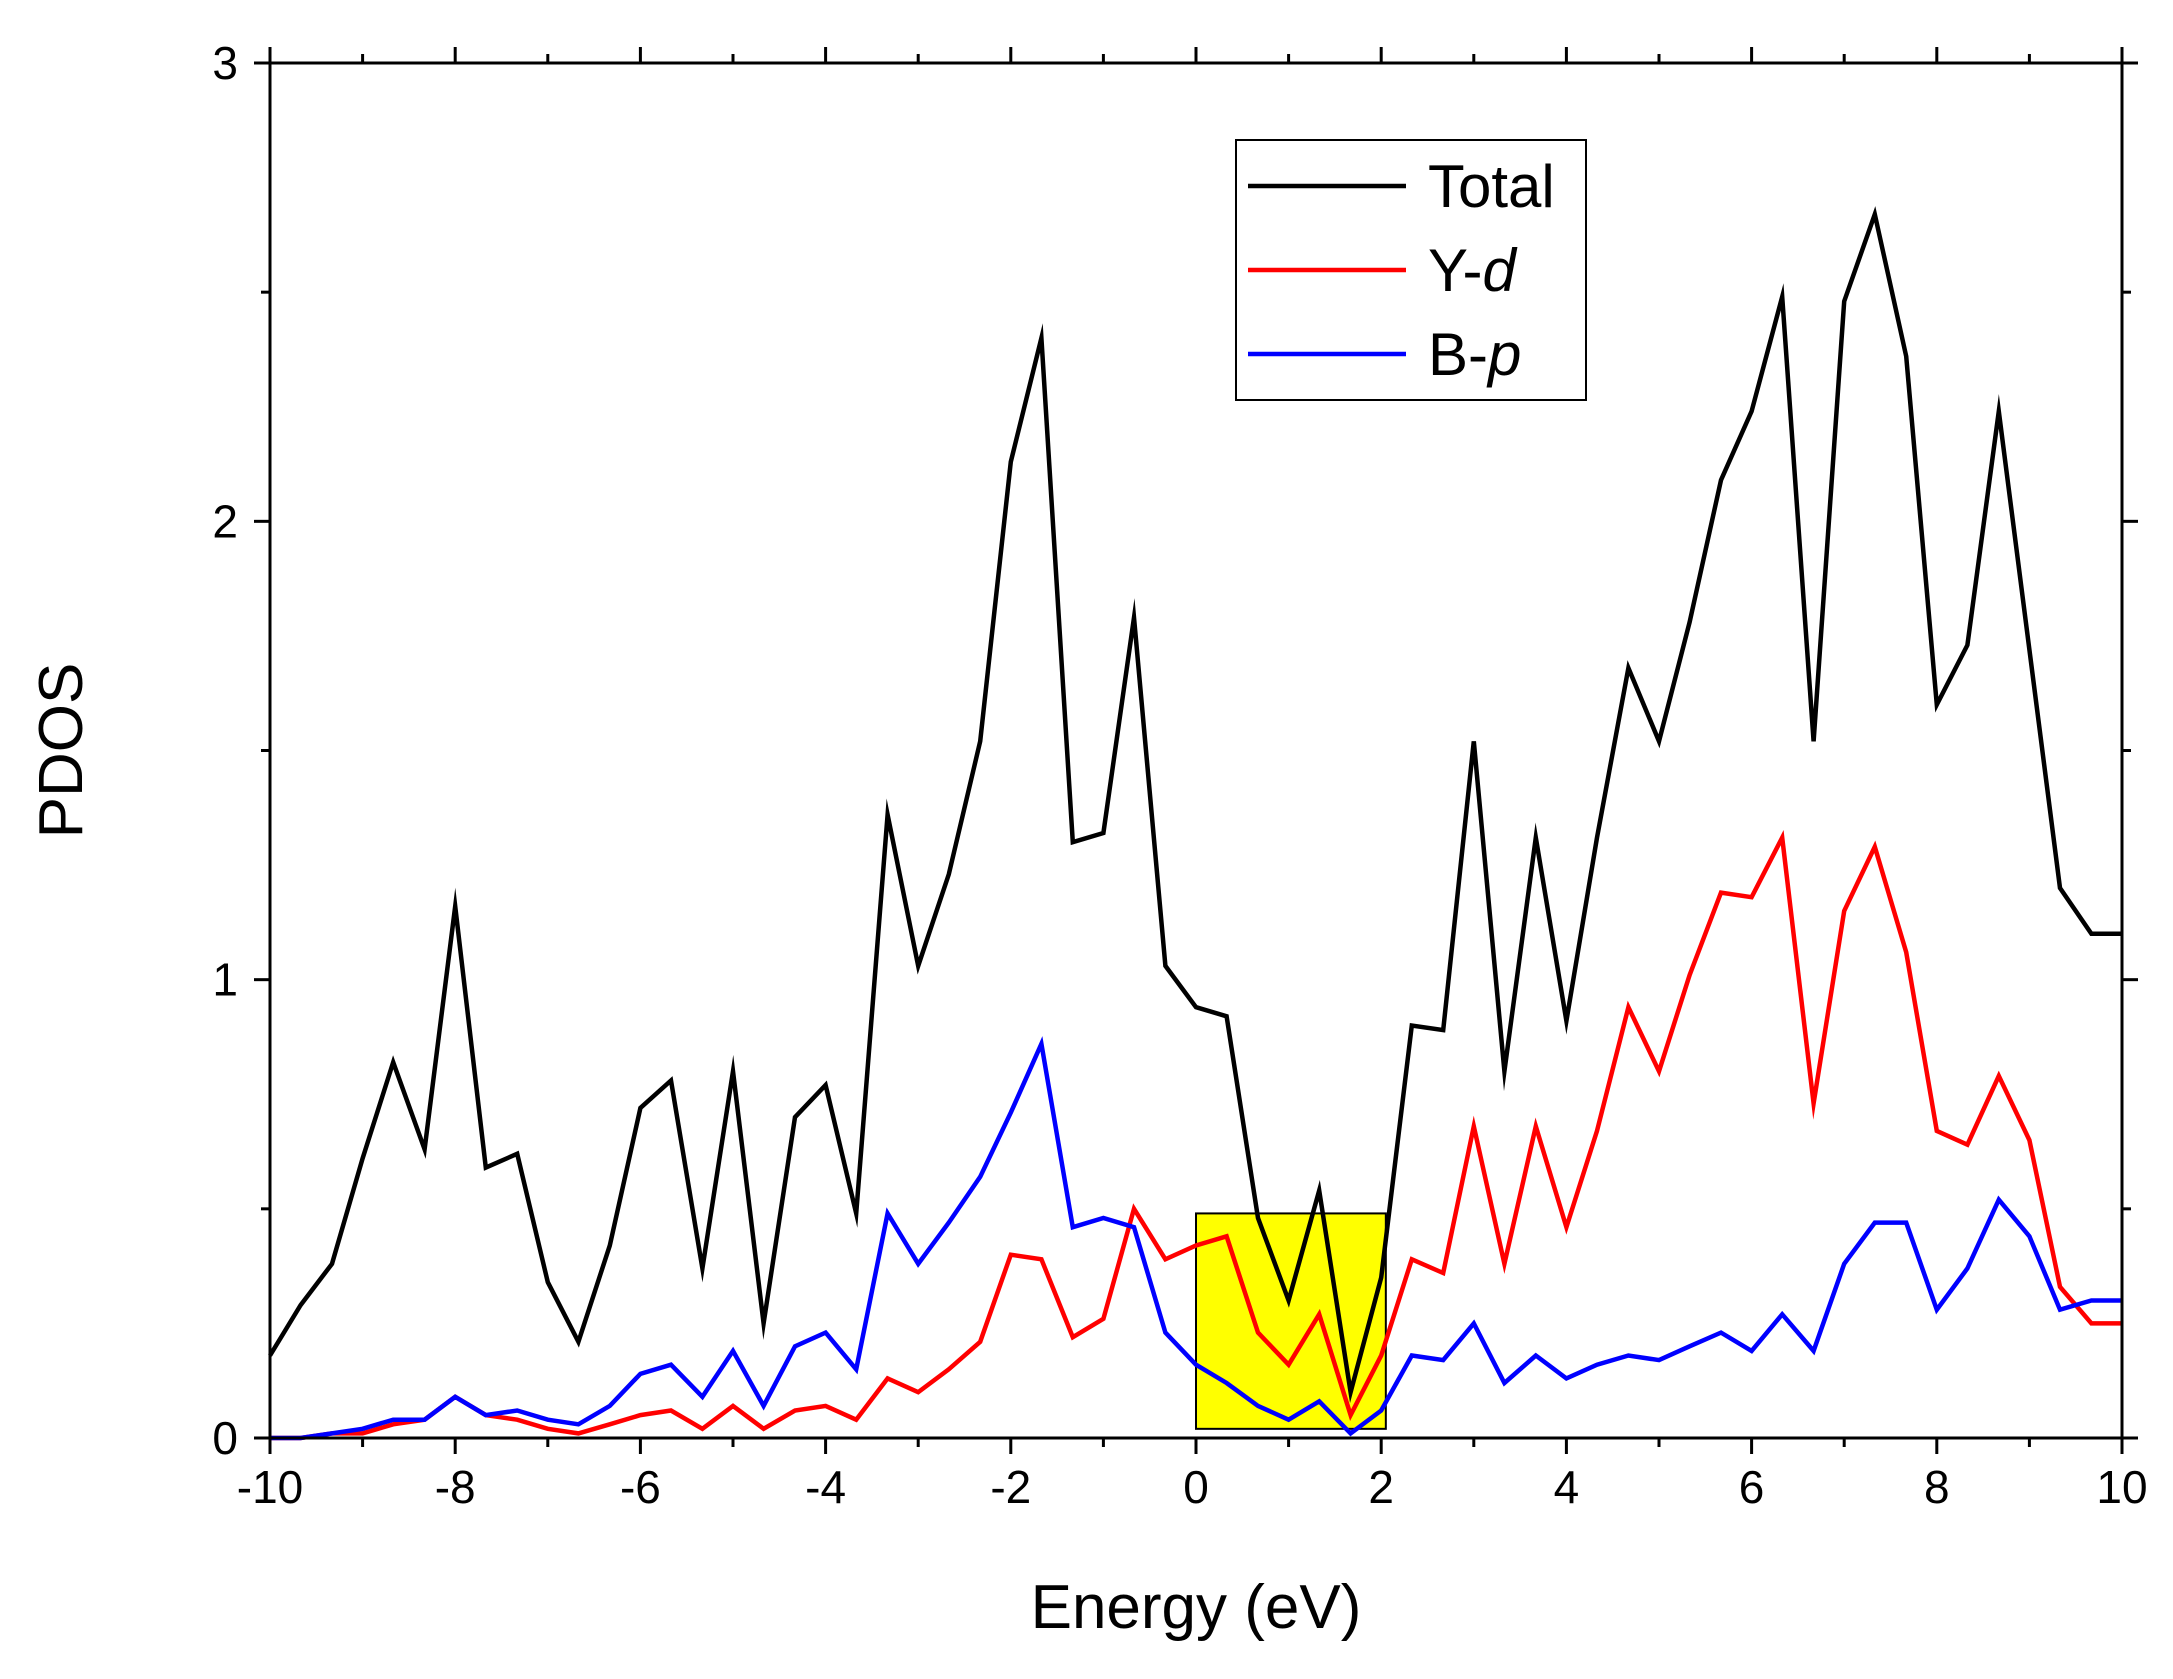 The image size is (2173, 1679). I want to click on x-tick-label: -8, so click(455, 1487).